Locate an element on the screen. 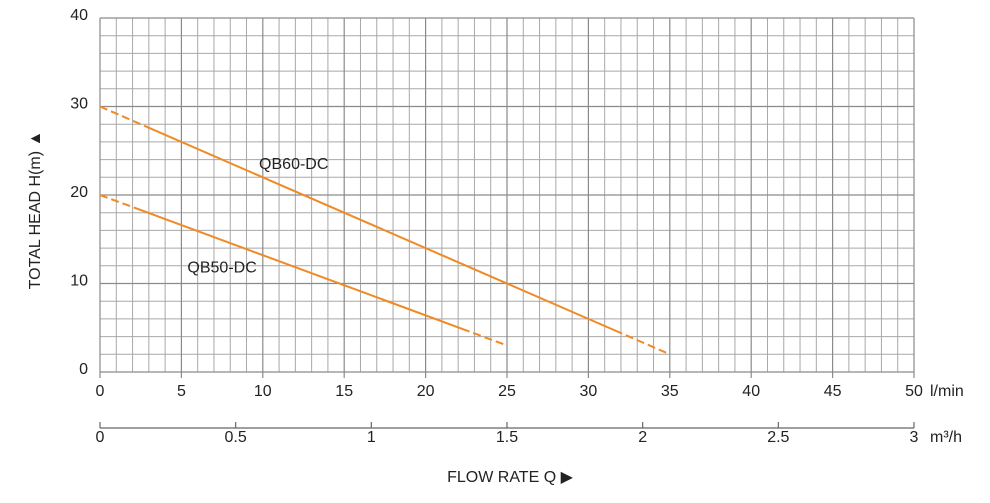  y-axis-label: TOTAL HEAD H(m) ▲ is located at coordinates (35, 210).